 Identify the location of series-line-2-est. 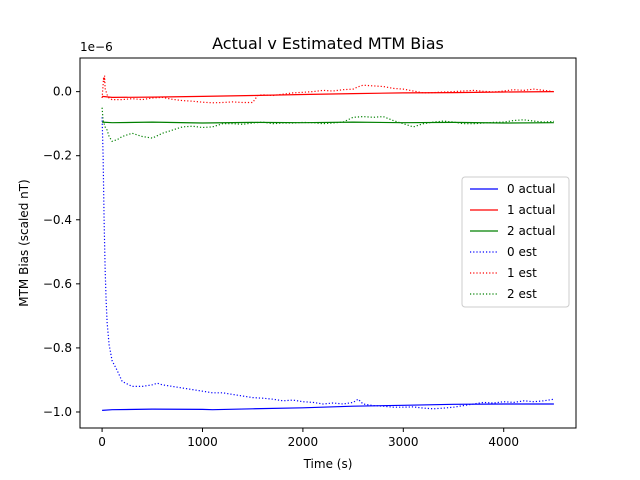
(327, 125).